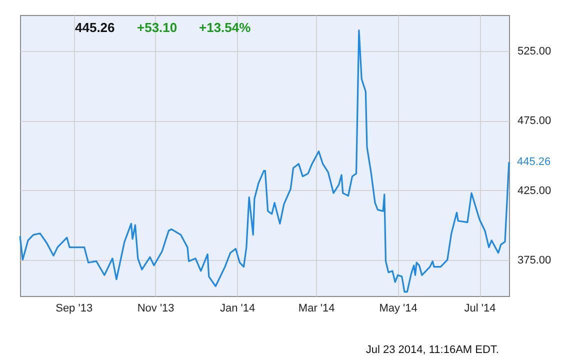  Describe the element at coordinates (535, 121) in the screenshot. I see `y-tick-label: 475.00` at that location.